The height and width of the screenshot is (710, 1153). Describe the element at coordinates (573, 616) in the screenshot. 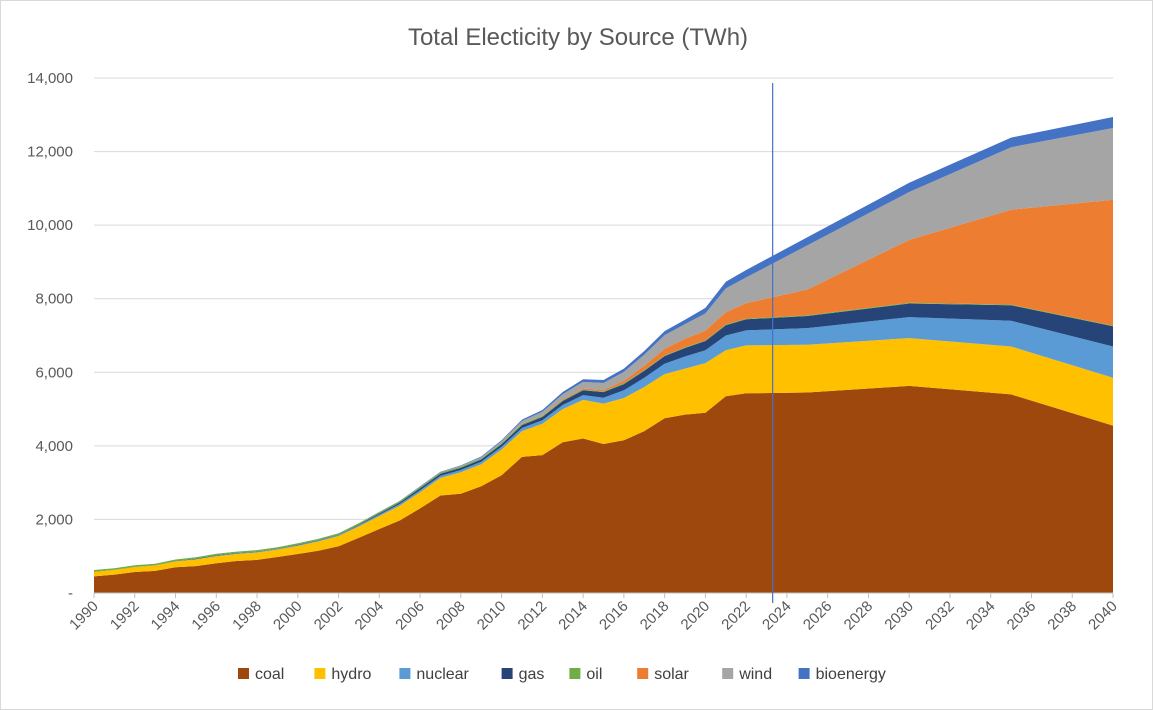

I see `x-tick-label: 2014` at that location.